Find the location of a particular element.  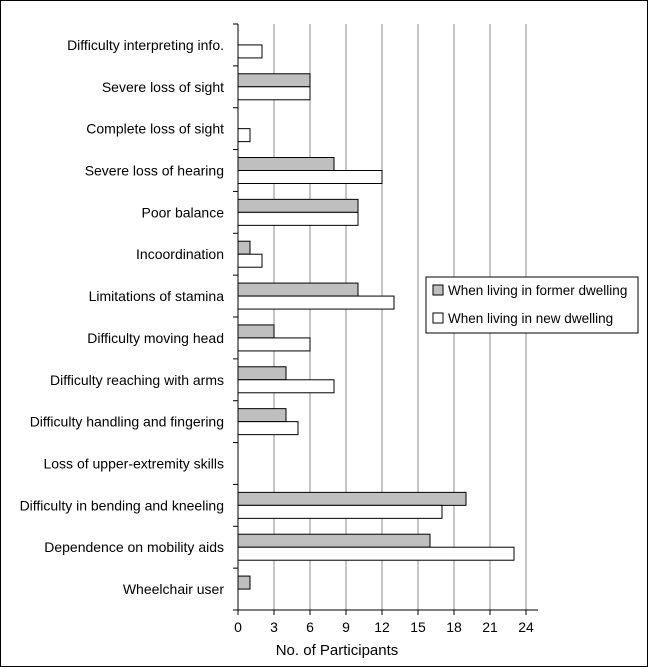

x-tick-label: 15 is located at coordinates (418, 627).